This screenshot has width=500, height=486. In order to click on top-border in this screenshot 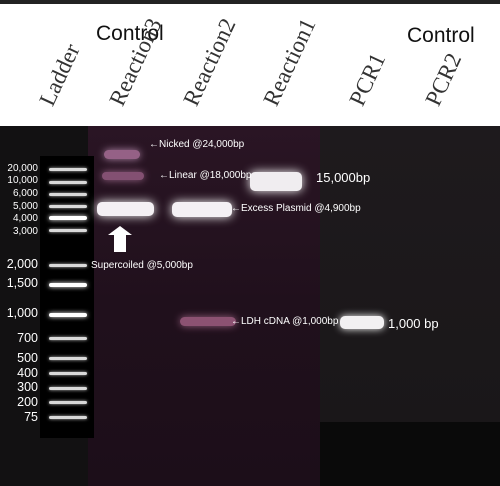, I will do `click(250, 2)`.